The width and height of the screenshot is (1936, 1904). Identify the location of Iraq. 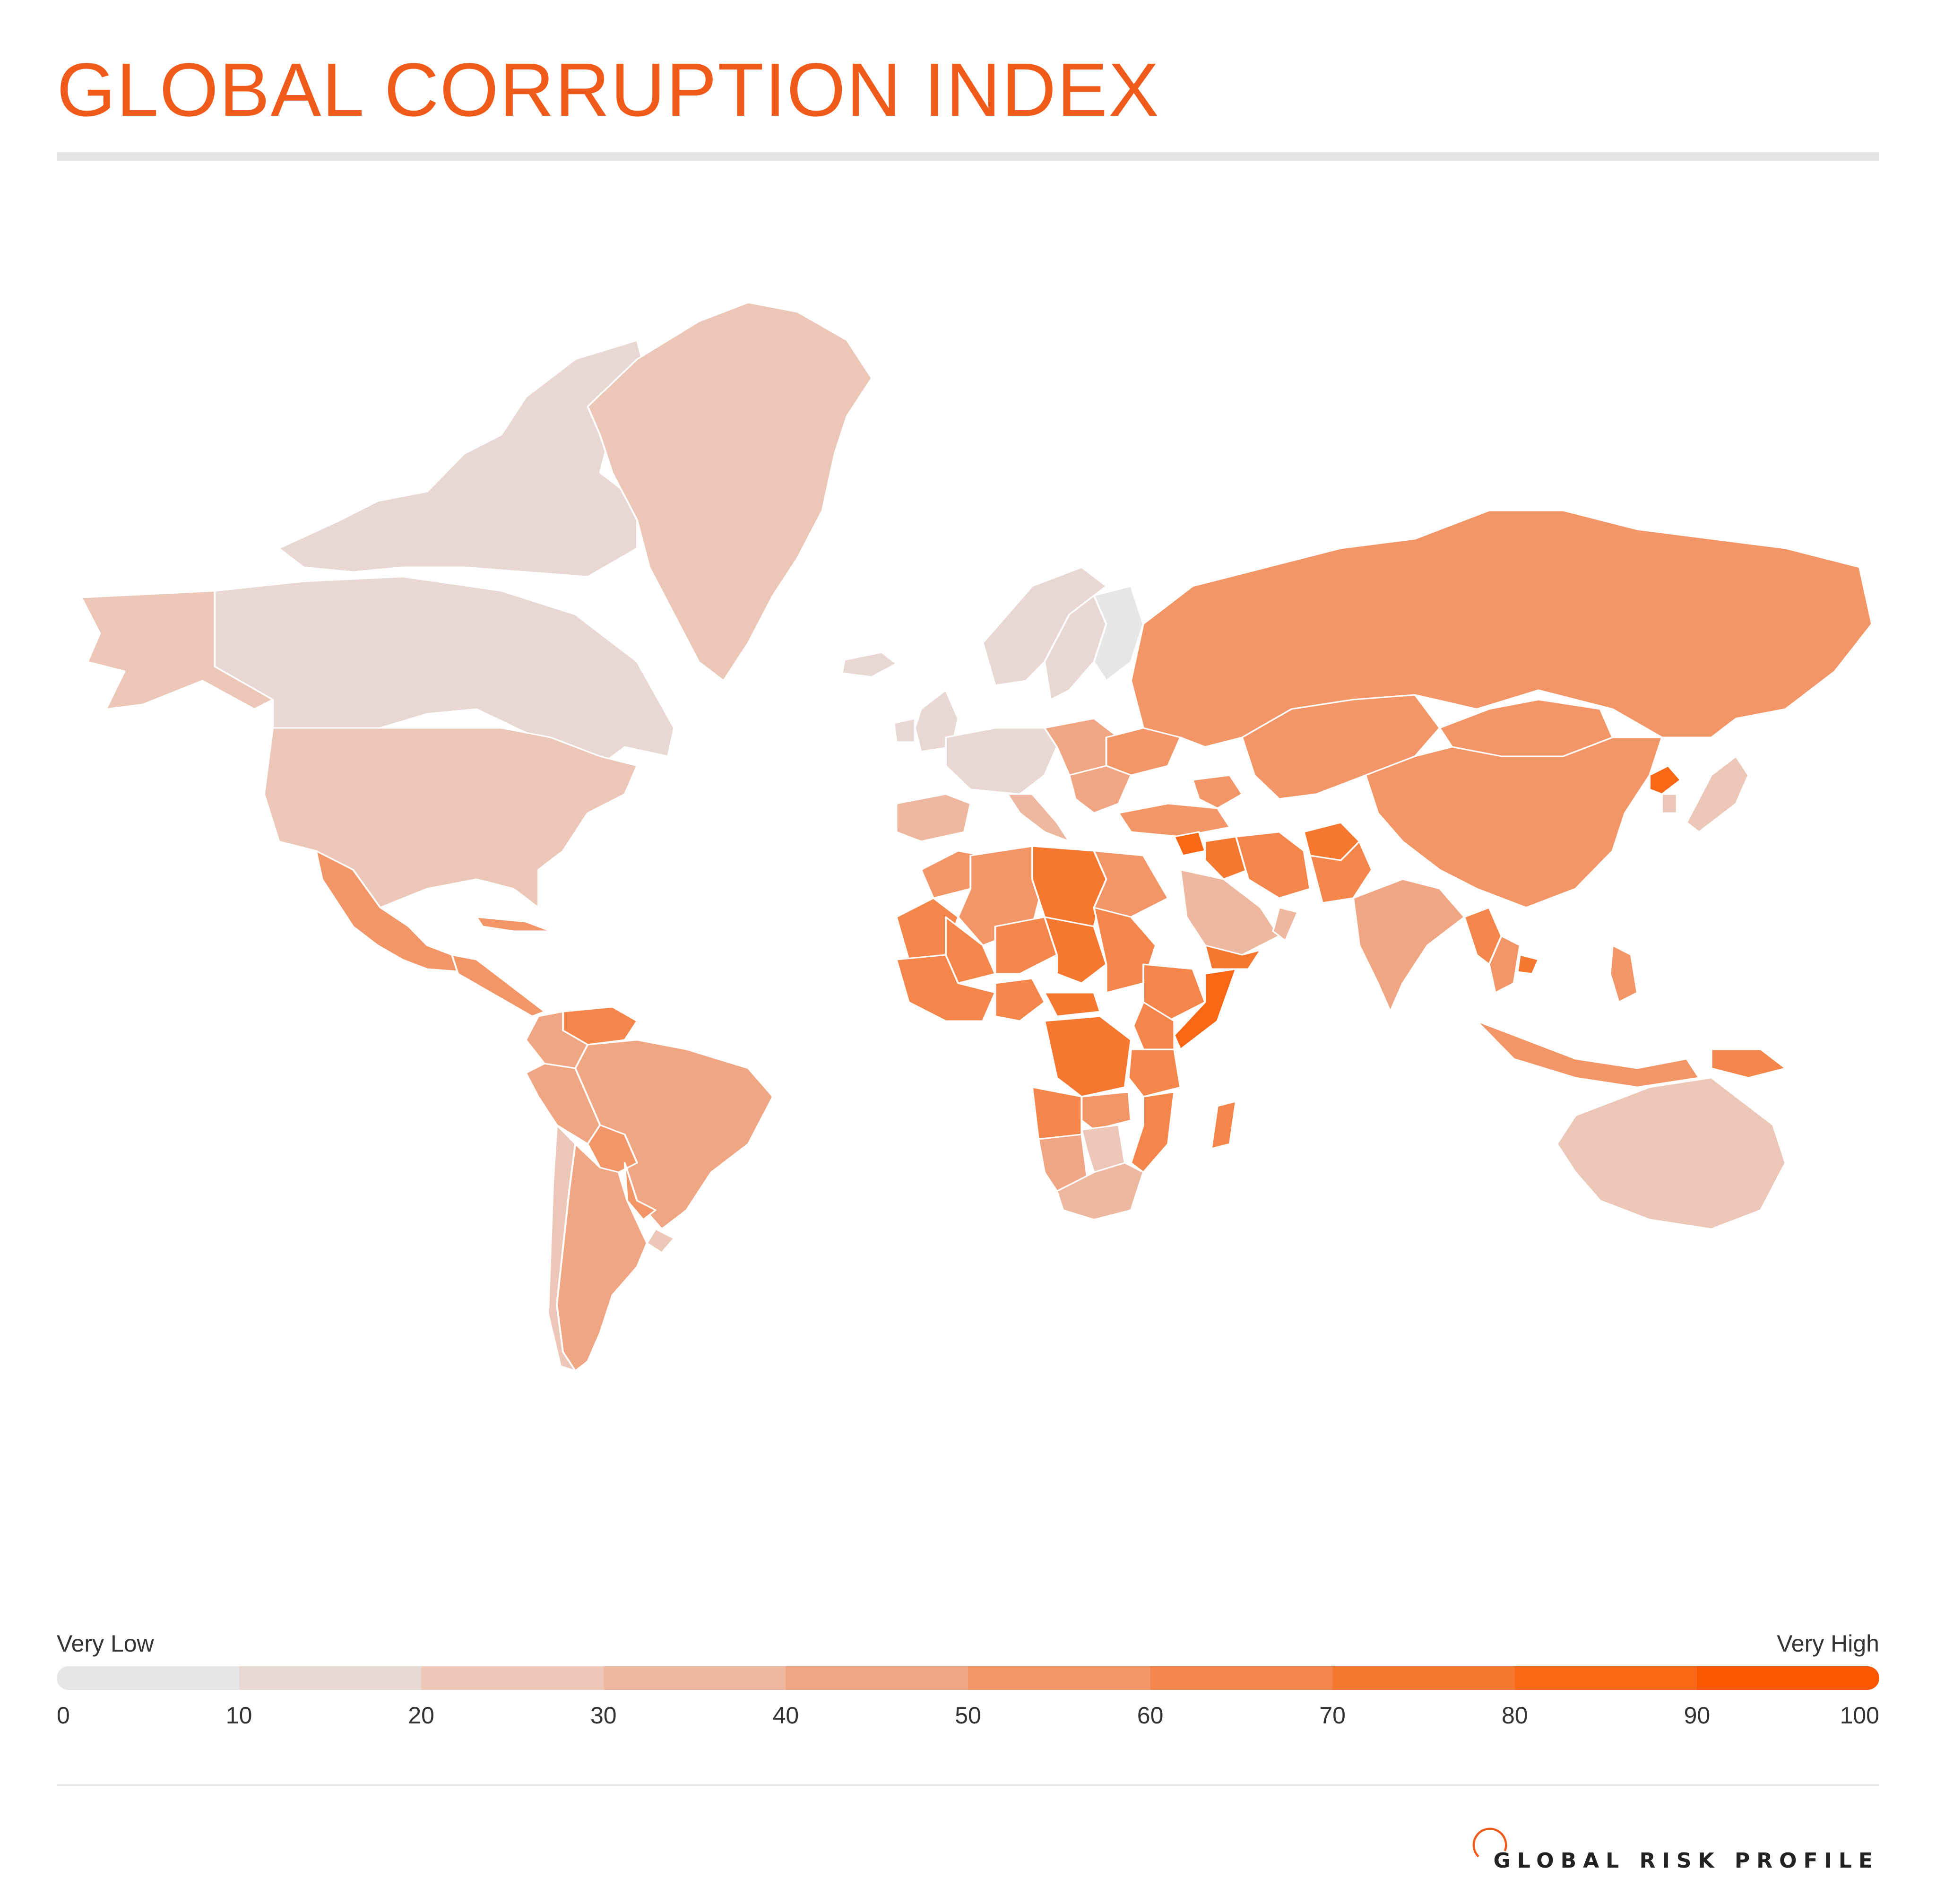
(1226, 858).